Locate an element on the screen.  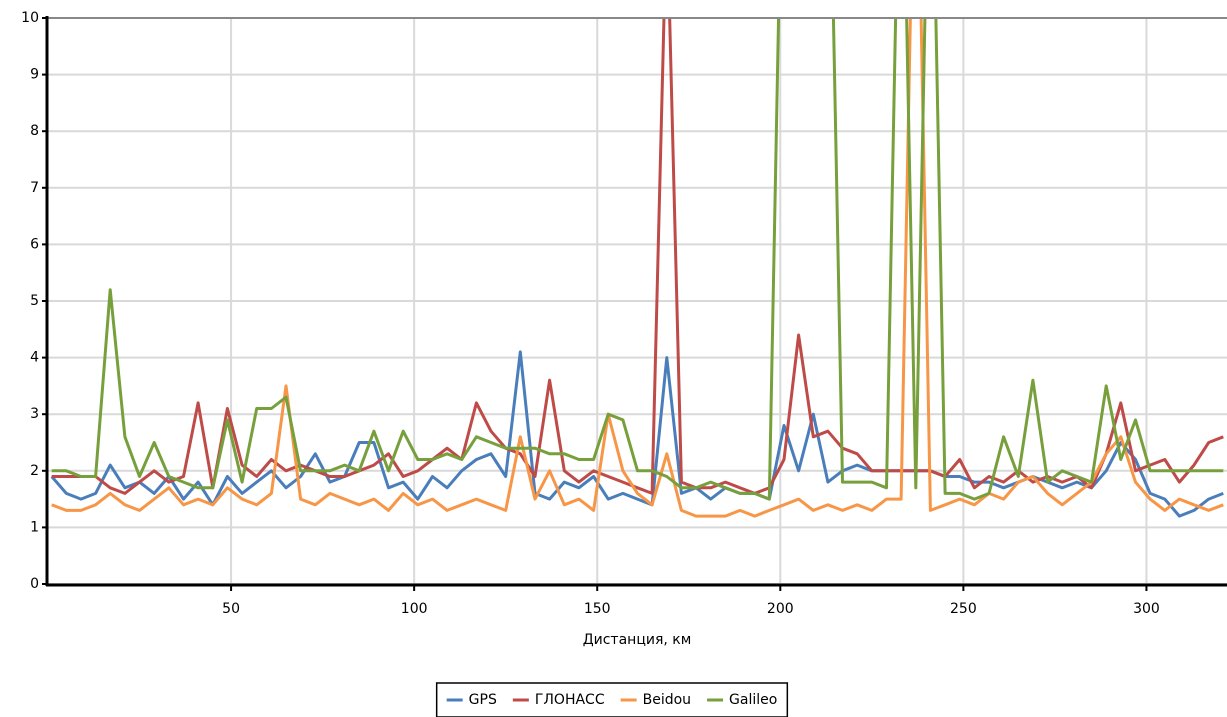
legend-label: GPS is located at coordinates (483, 700).